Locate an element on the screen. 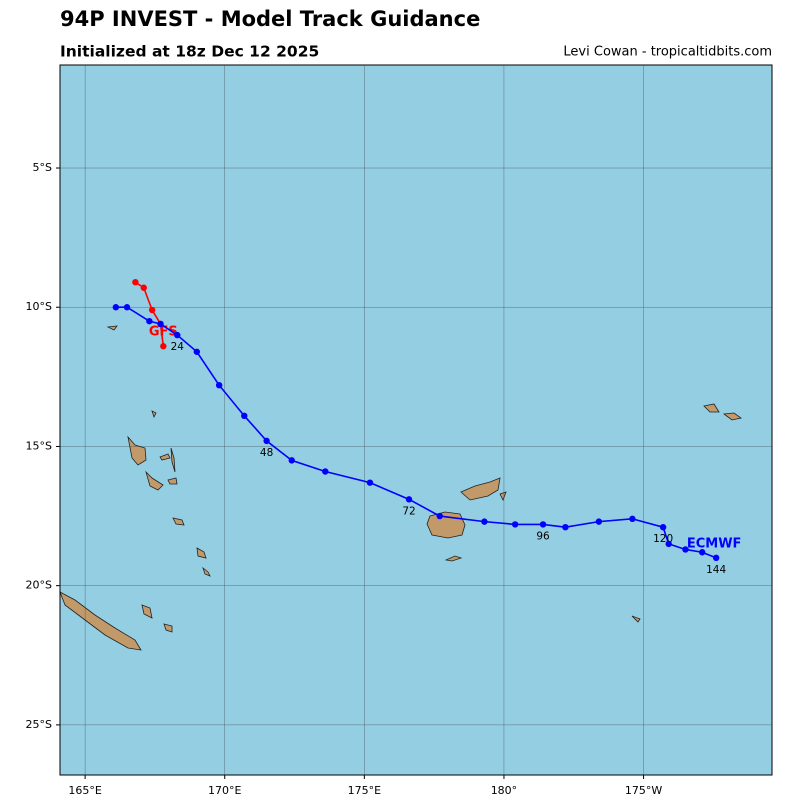  y-tick-label: 5°S is located at coordinates (42, 167).